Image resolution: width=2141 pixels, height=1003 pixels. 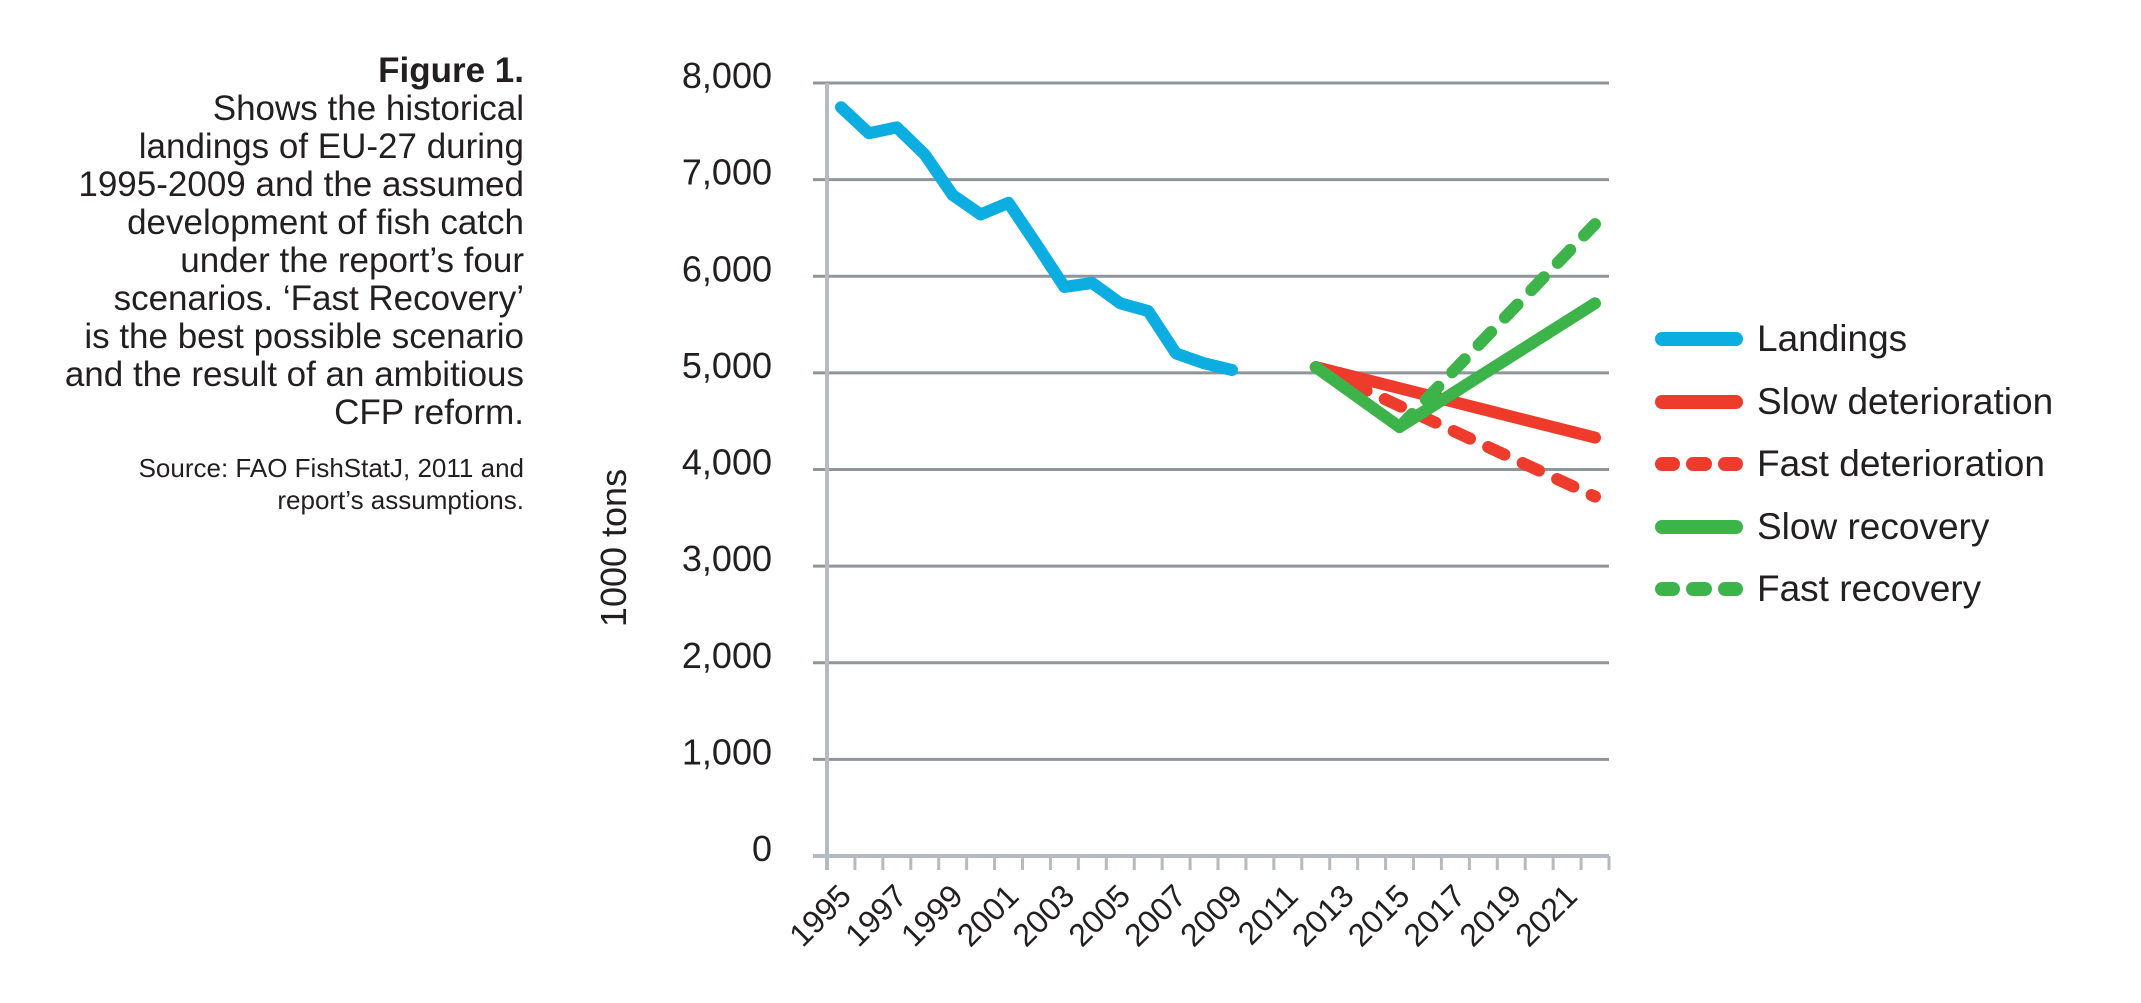 I want to click on x-tick-label: 2007, so click(x=1155, y=915).